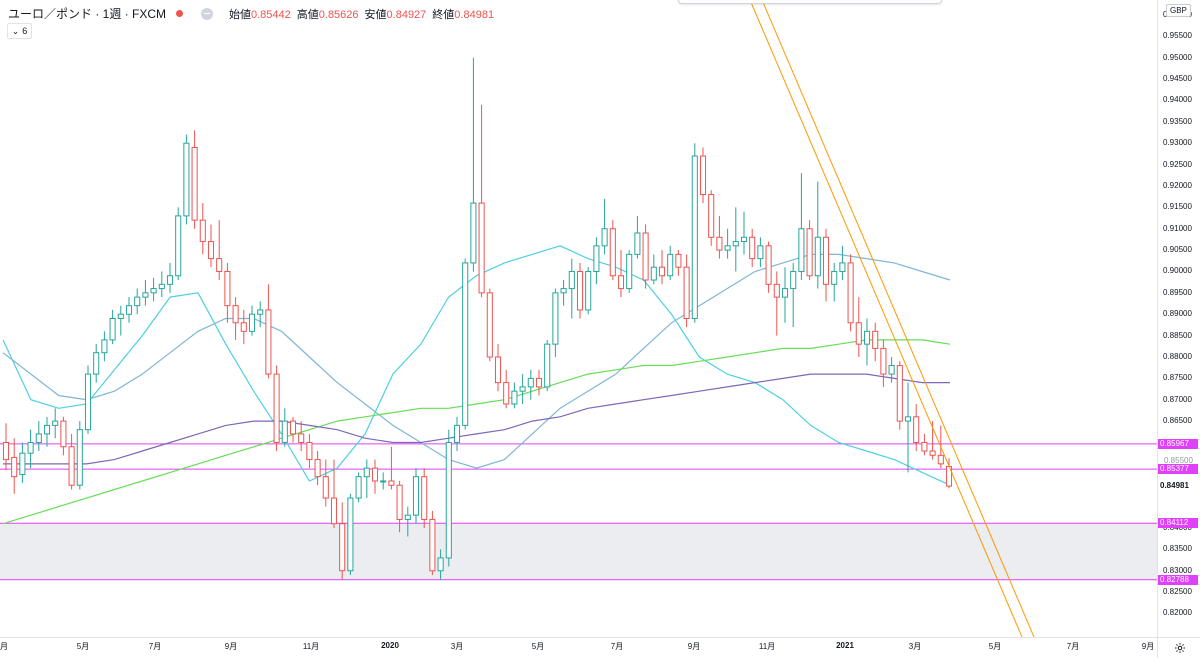 Image resolution: width=1200 pixels, height=658 pixels. What do you see at coordinates (87, 14) in the screenshot?
I see `symbol-title: ユーロ／ポンド · 1週 · FXCM` at bounding box center [87, 14].